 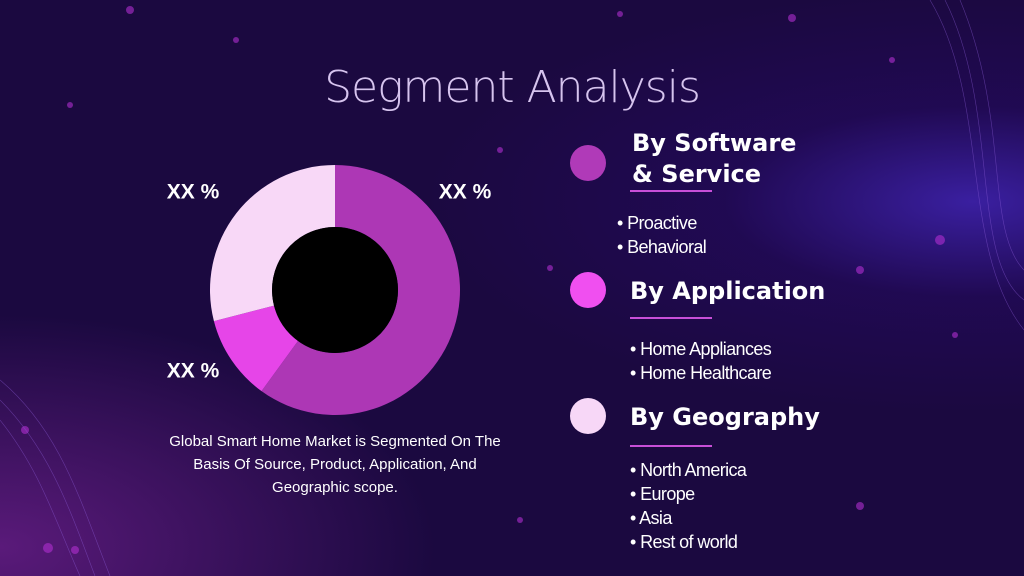 I want to click on segment-item: • Home Healthcare, so click(x=701, y=373).